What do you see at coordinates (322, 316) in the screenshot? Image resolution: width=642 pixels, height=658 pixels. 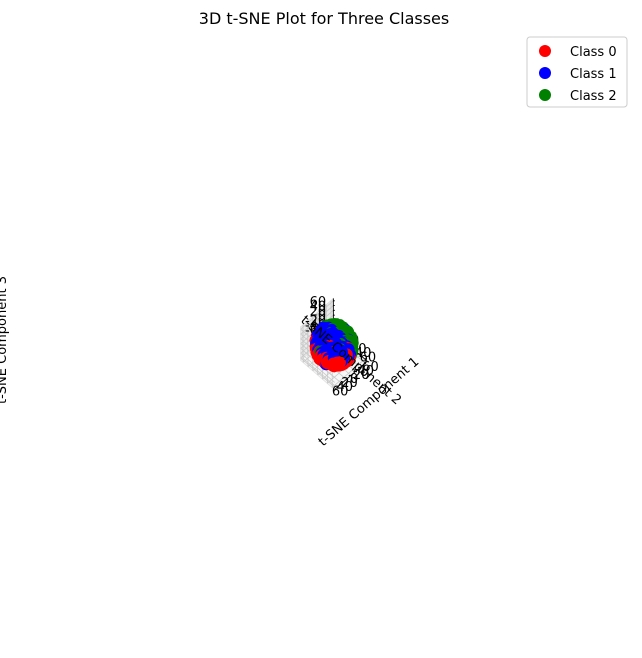 I see `z-tick-label: 0` at bounding box center [322, 316].